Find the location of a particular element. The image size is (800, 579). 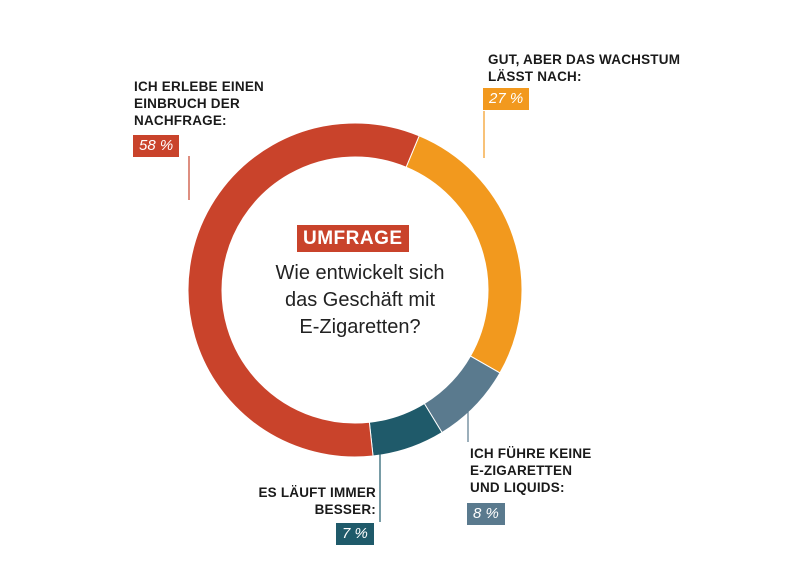

segment-label-demand-drop: ICH ERLEBE EINEN EINBRUCH DER NACHFRAGE: is located at coordinates (199, 103).